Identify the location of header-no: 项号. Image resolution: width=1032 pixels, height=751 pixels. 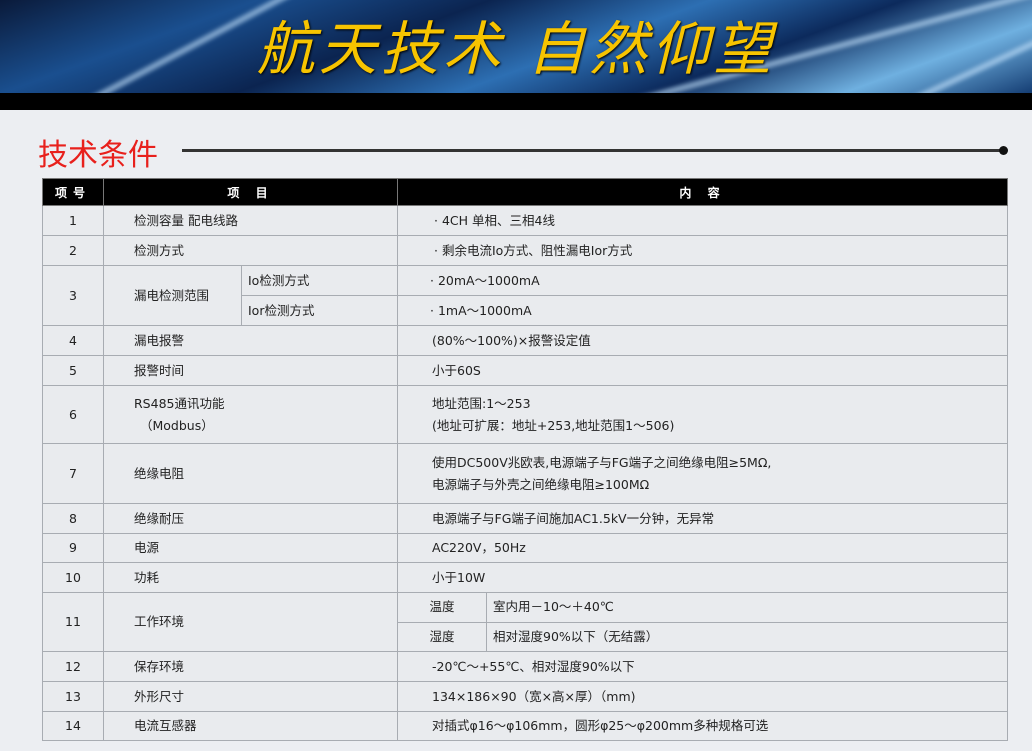
(73, 192).